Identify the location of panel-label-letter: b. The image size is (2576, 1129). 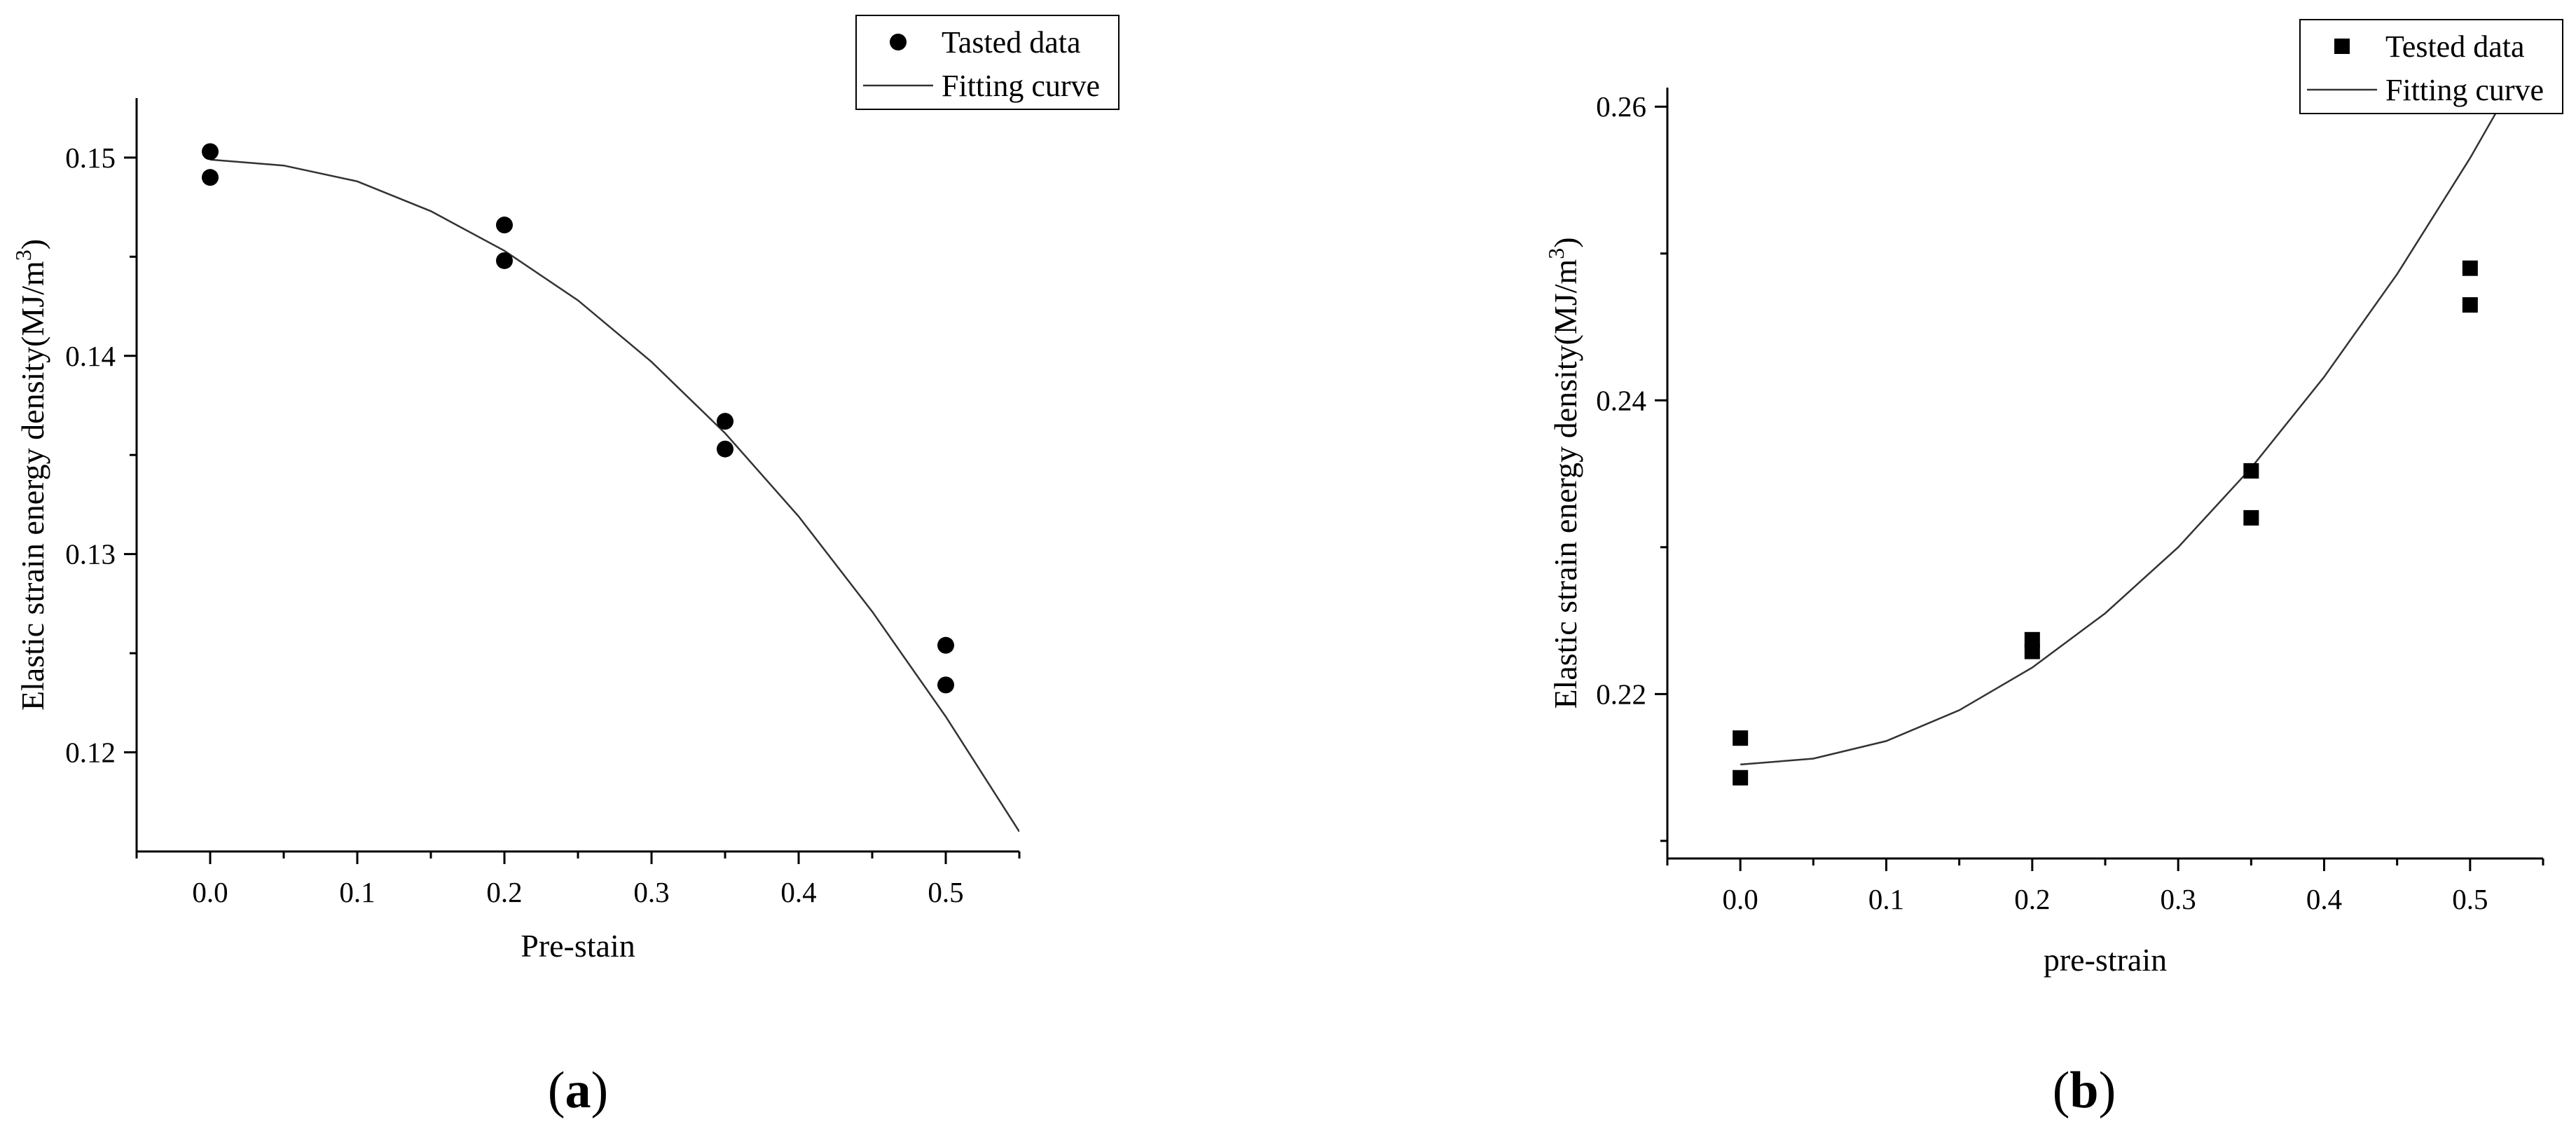
(2083, 1090).